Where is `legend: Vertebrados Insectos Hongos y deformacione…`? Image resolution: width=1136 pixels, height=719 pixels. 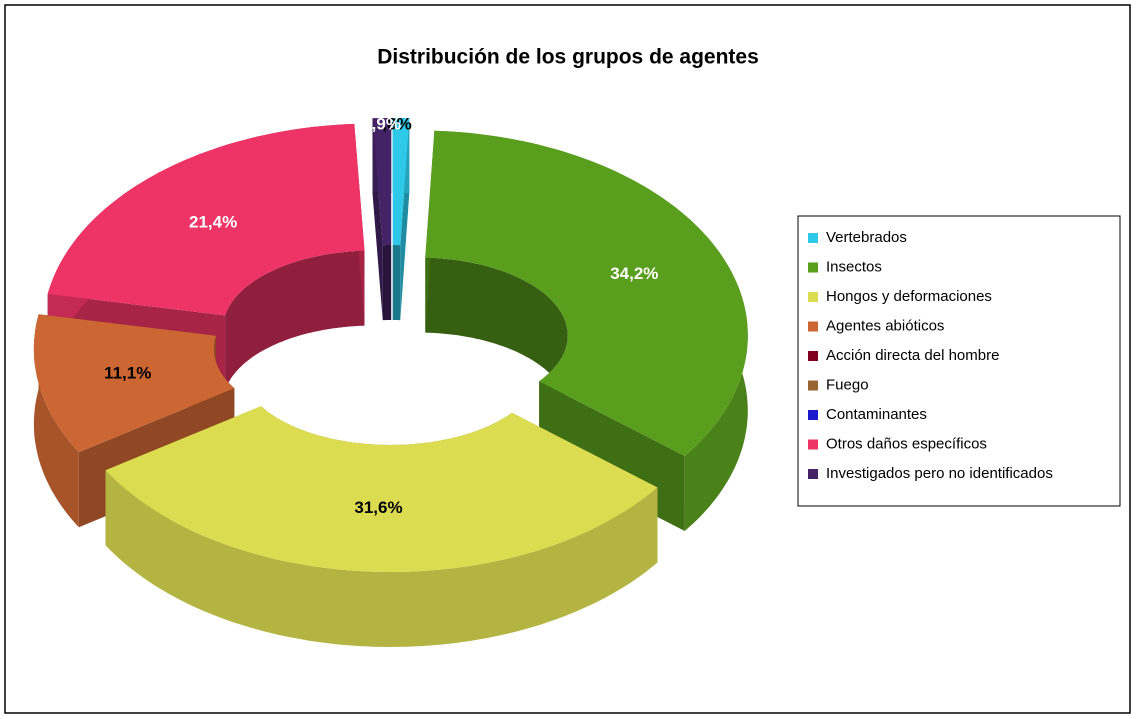 legend: Vertebrados Insectos Hongos y deformacione… is located at coordinates (930, 355).